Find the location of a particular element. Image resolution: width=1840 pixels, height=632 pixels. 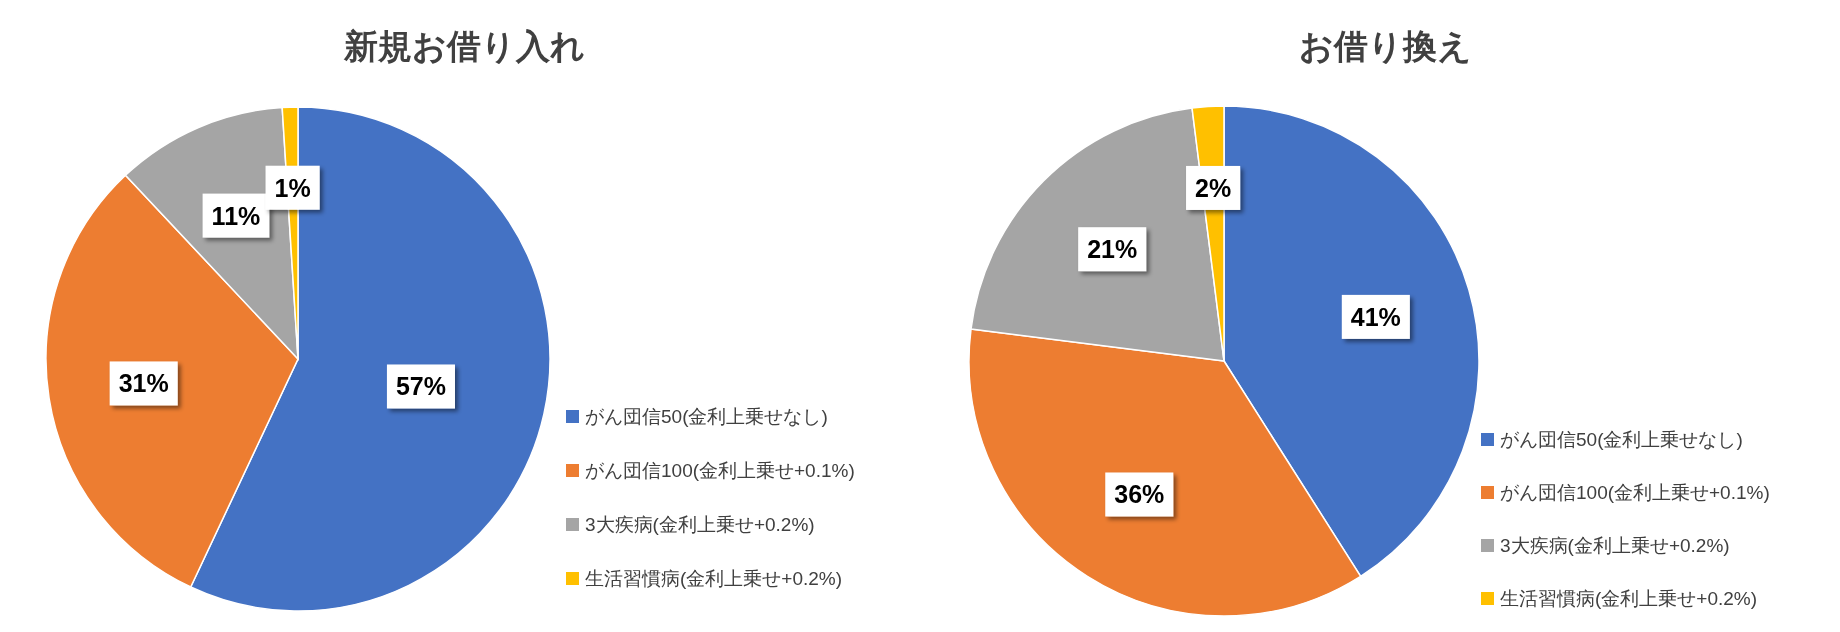

data-label: 1% is located at coordinates (292, 187).